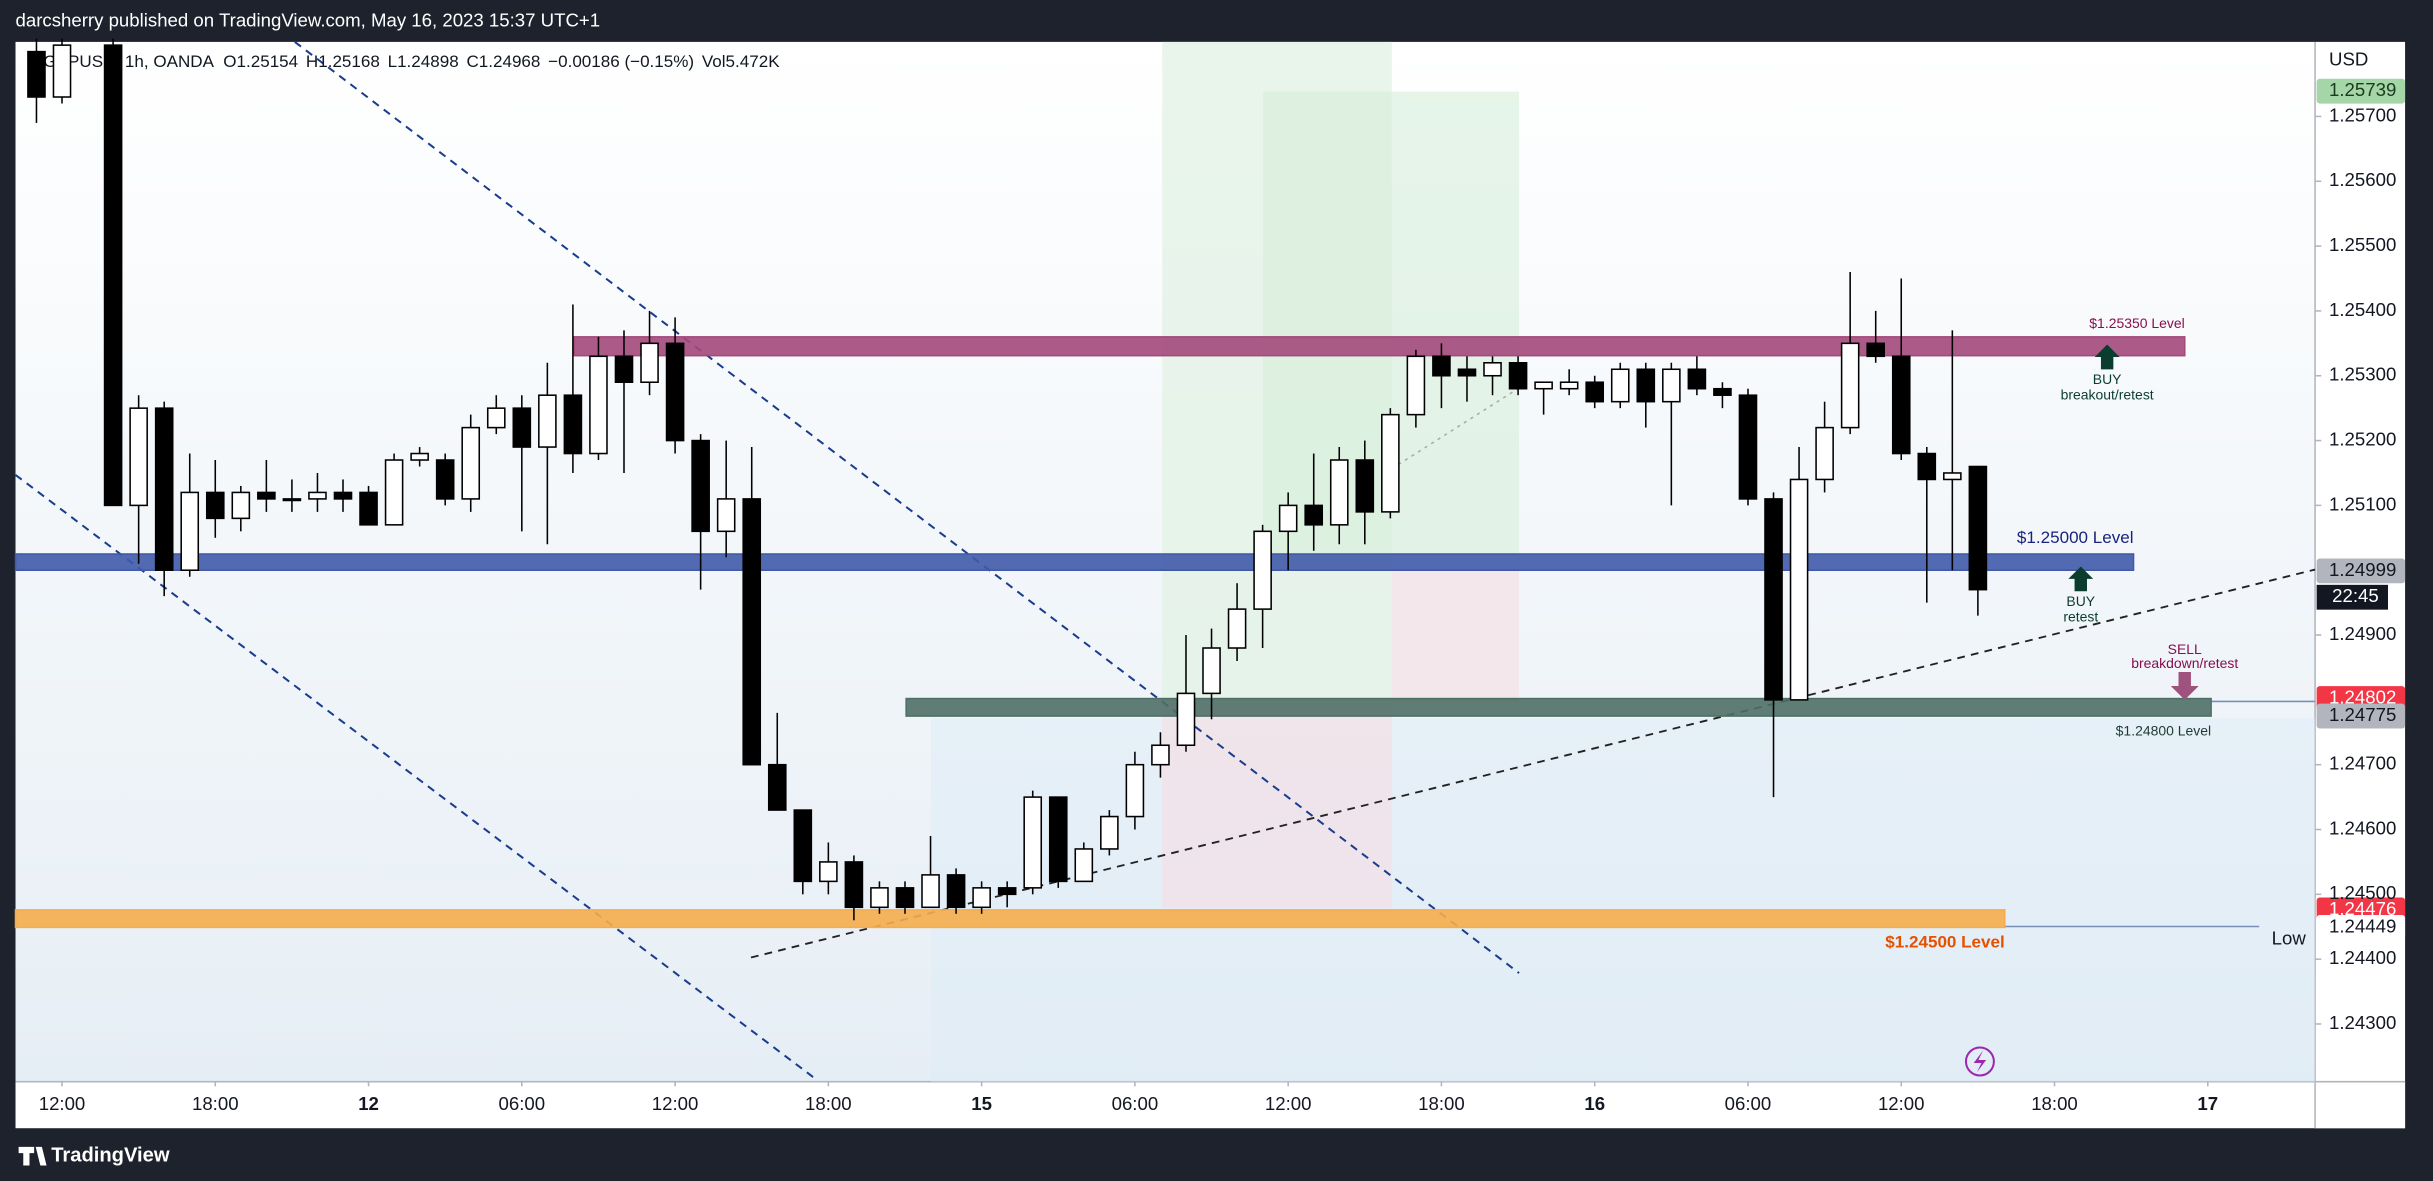 The width and height of the screenshot is (2433, 1181). I want to click on legend-item: C1.24968, so click(503, 61).